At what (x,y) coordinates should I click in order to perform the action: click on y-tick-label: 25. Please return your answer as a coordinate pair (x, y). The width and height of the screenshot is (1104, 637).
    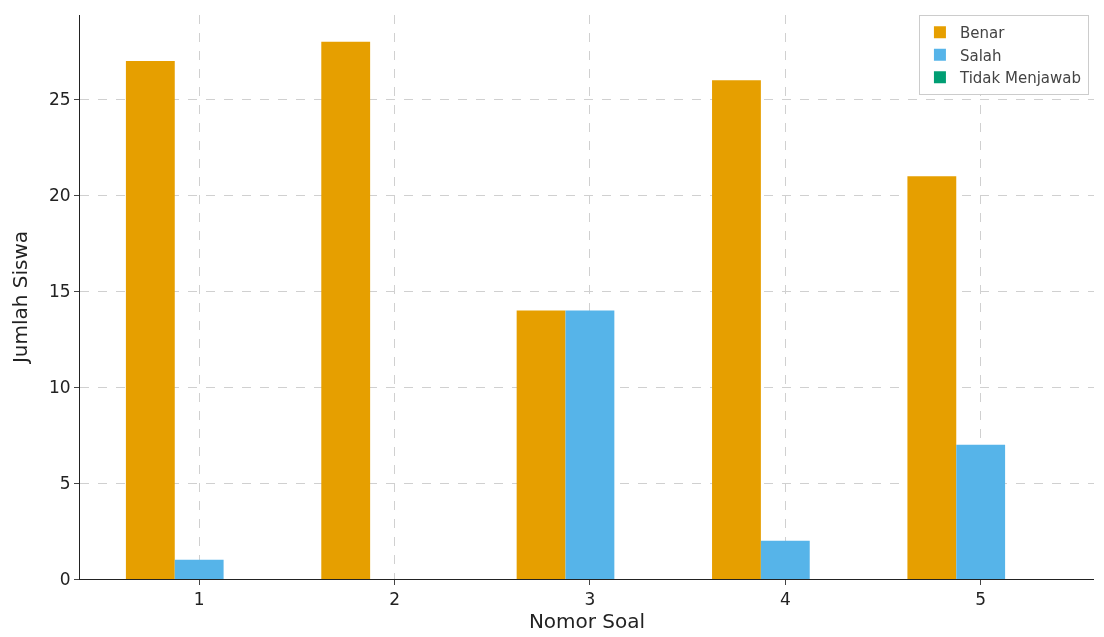
    Looking at the image, I should click on (59, 99).